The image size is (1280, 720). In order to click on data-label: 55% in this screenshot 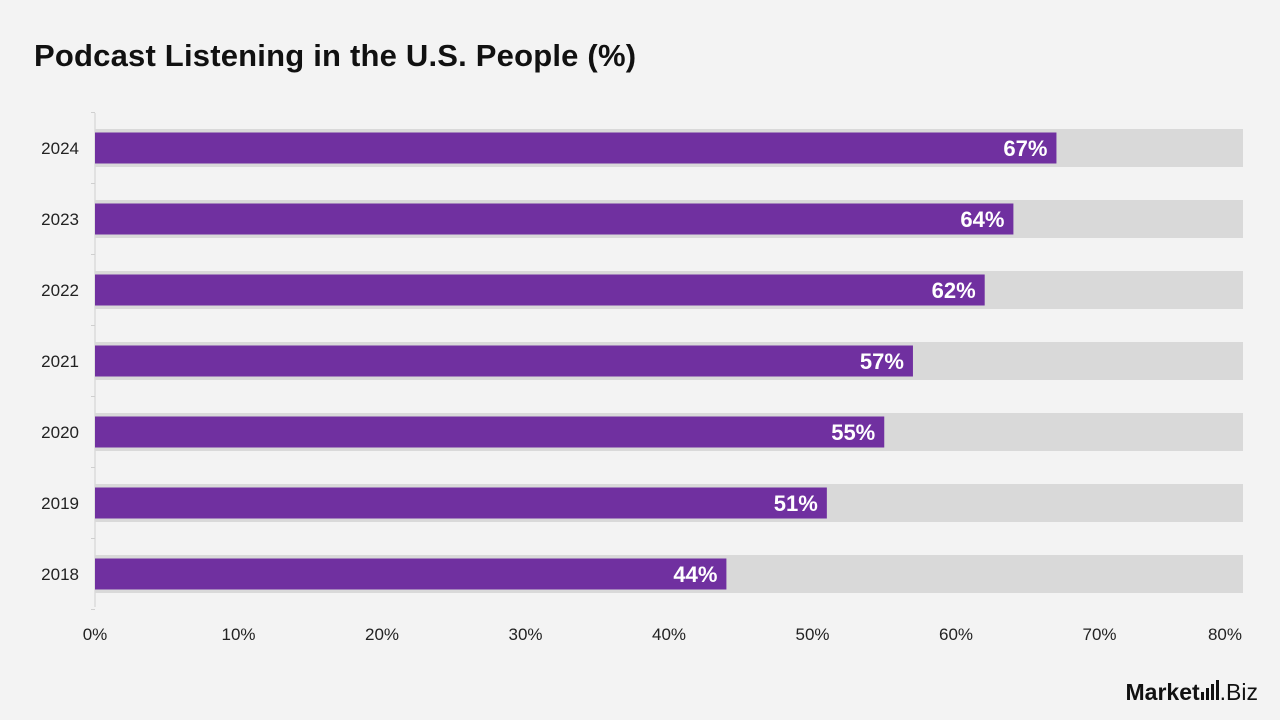, I will do `click(853, 432)`.